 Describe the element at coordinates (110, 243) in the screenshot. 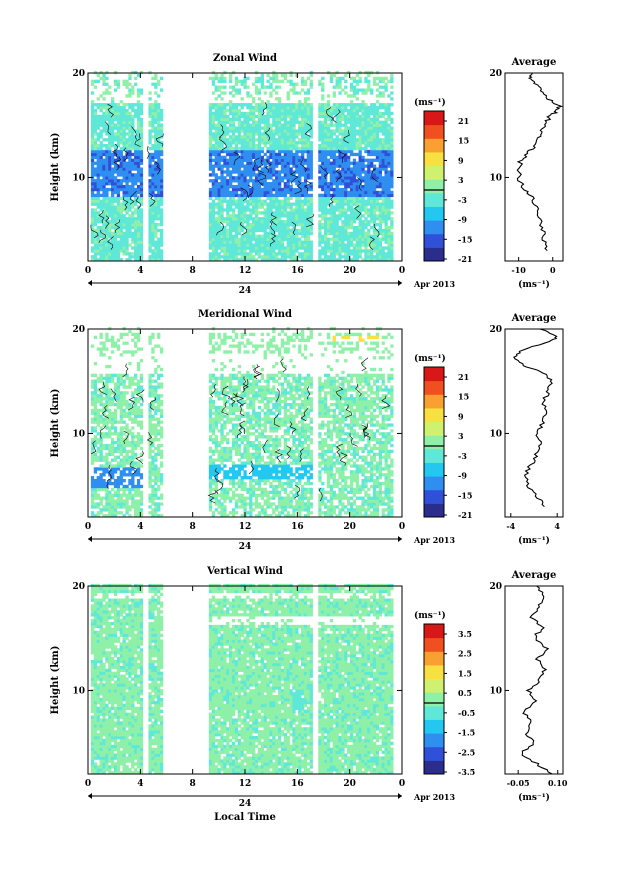

I see `contour-line` at that location.